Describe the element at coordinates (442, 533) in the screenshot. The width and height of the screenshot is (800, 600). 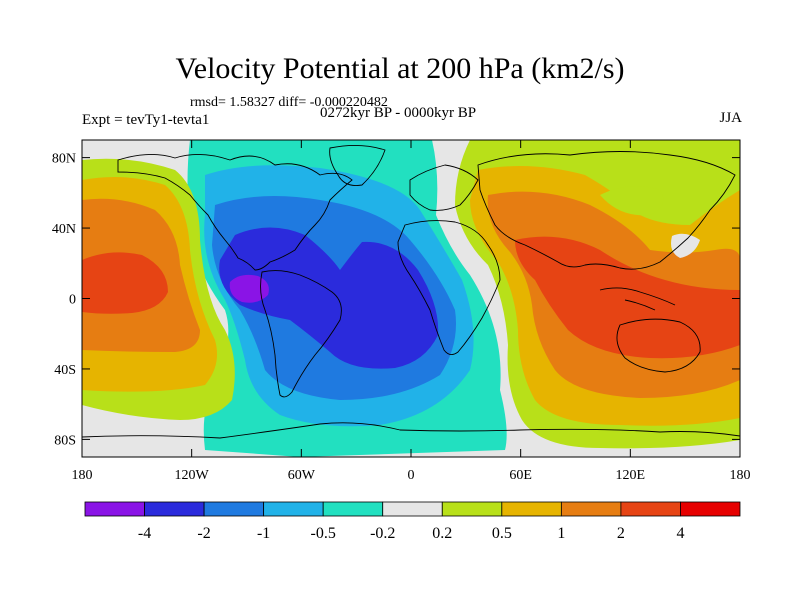
I see `colorbar-label: 0.2` at that location.